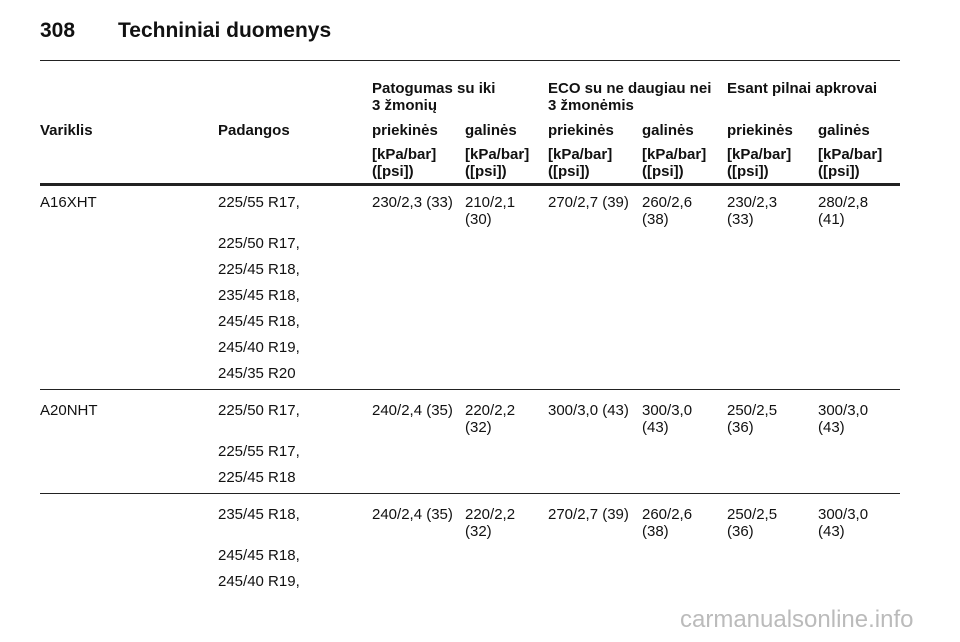  I want to click on tire-size: 225/45 R18,, so click(259, 269).